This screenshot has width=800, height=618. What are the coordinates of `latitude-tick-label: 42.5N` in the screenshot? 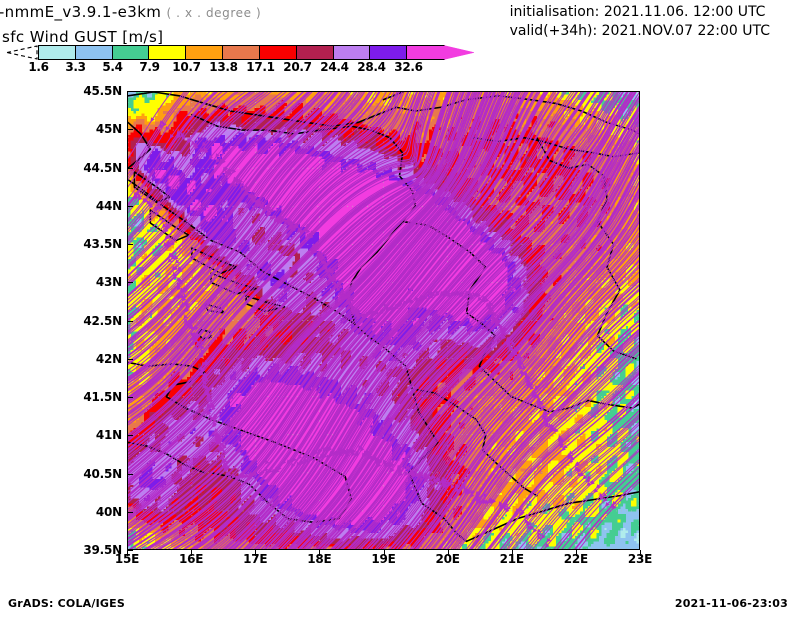 It's located at (102, 320).